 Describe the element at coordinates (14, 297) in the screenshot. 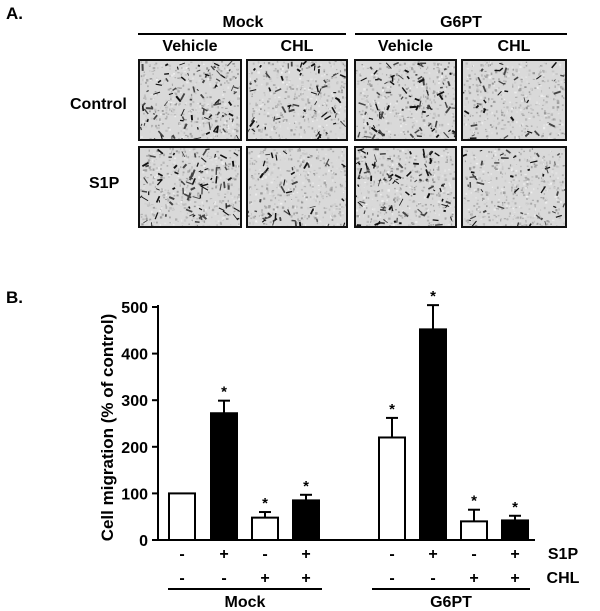

I see `panel-b-label: B.` at that location.